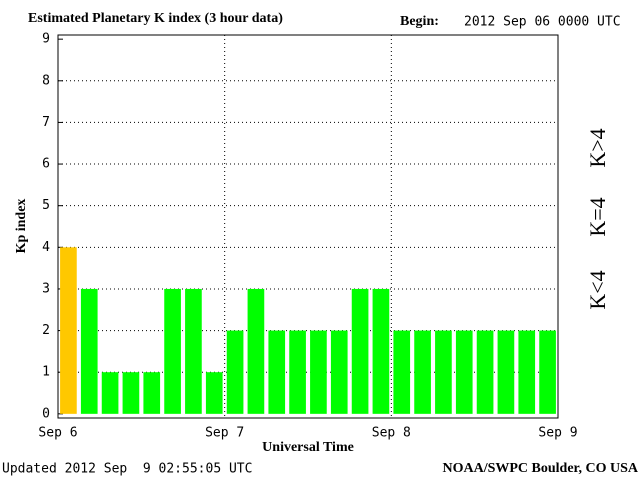 This screenshot has height=480, width=640. Describe the element at coordinates (391, 433) in the screenshot. I see `x-tick-label: Sep 8` at that location.